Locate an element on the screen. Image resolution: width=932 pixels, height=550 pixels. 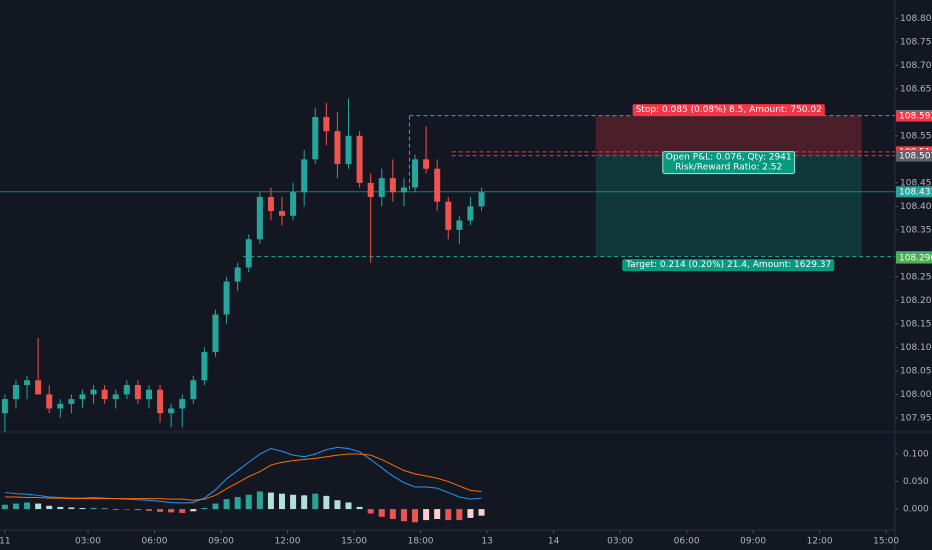
macd-signal-line is located at coordinates (243, 477).